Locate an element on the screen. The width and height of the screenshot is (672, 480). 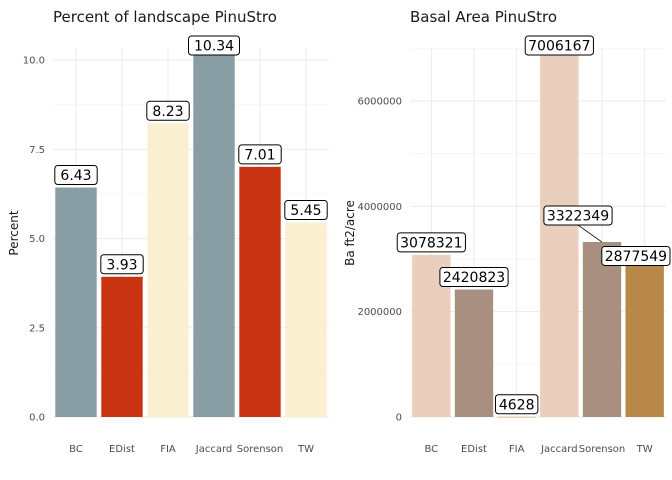
data-label-text: 7.01 is located at coordinates (259, 155).